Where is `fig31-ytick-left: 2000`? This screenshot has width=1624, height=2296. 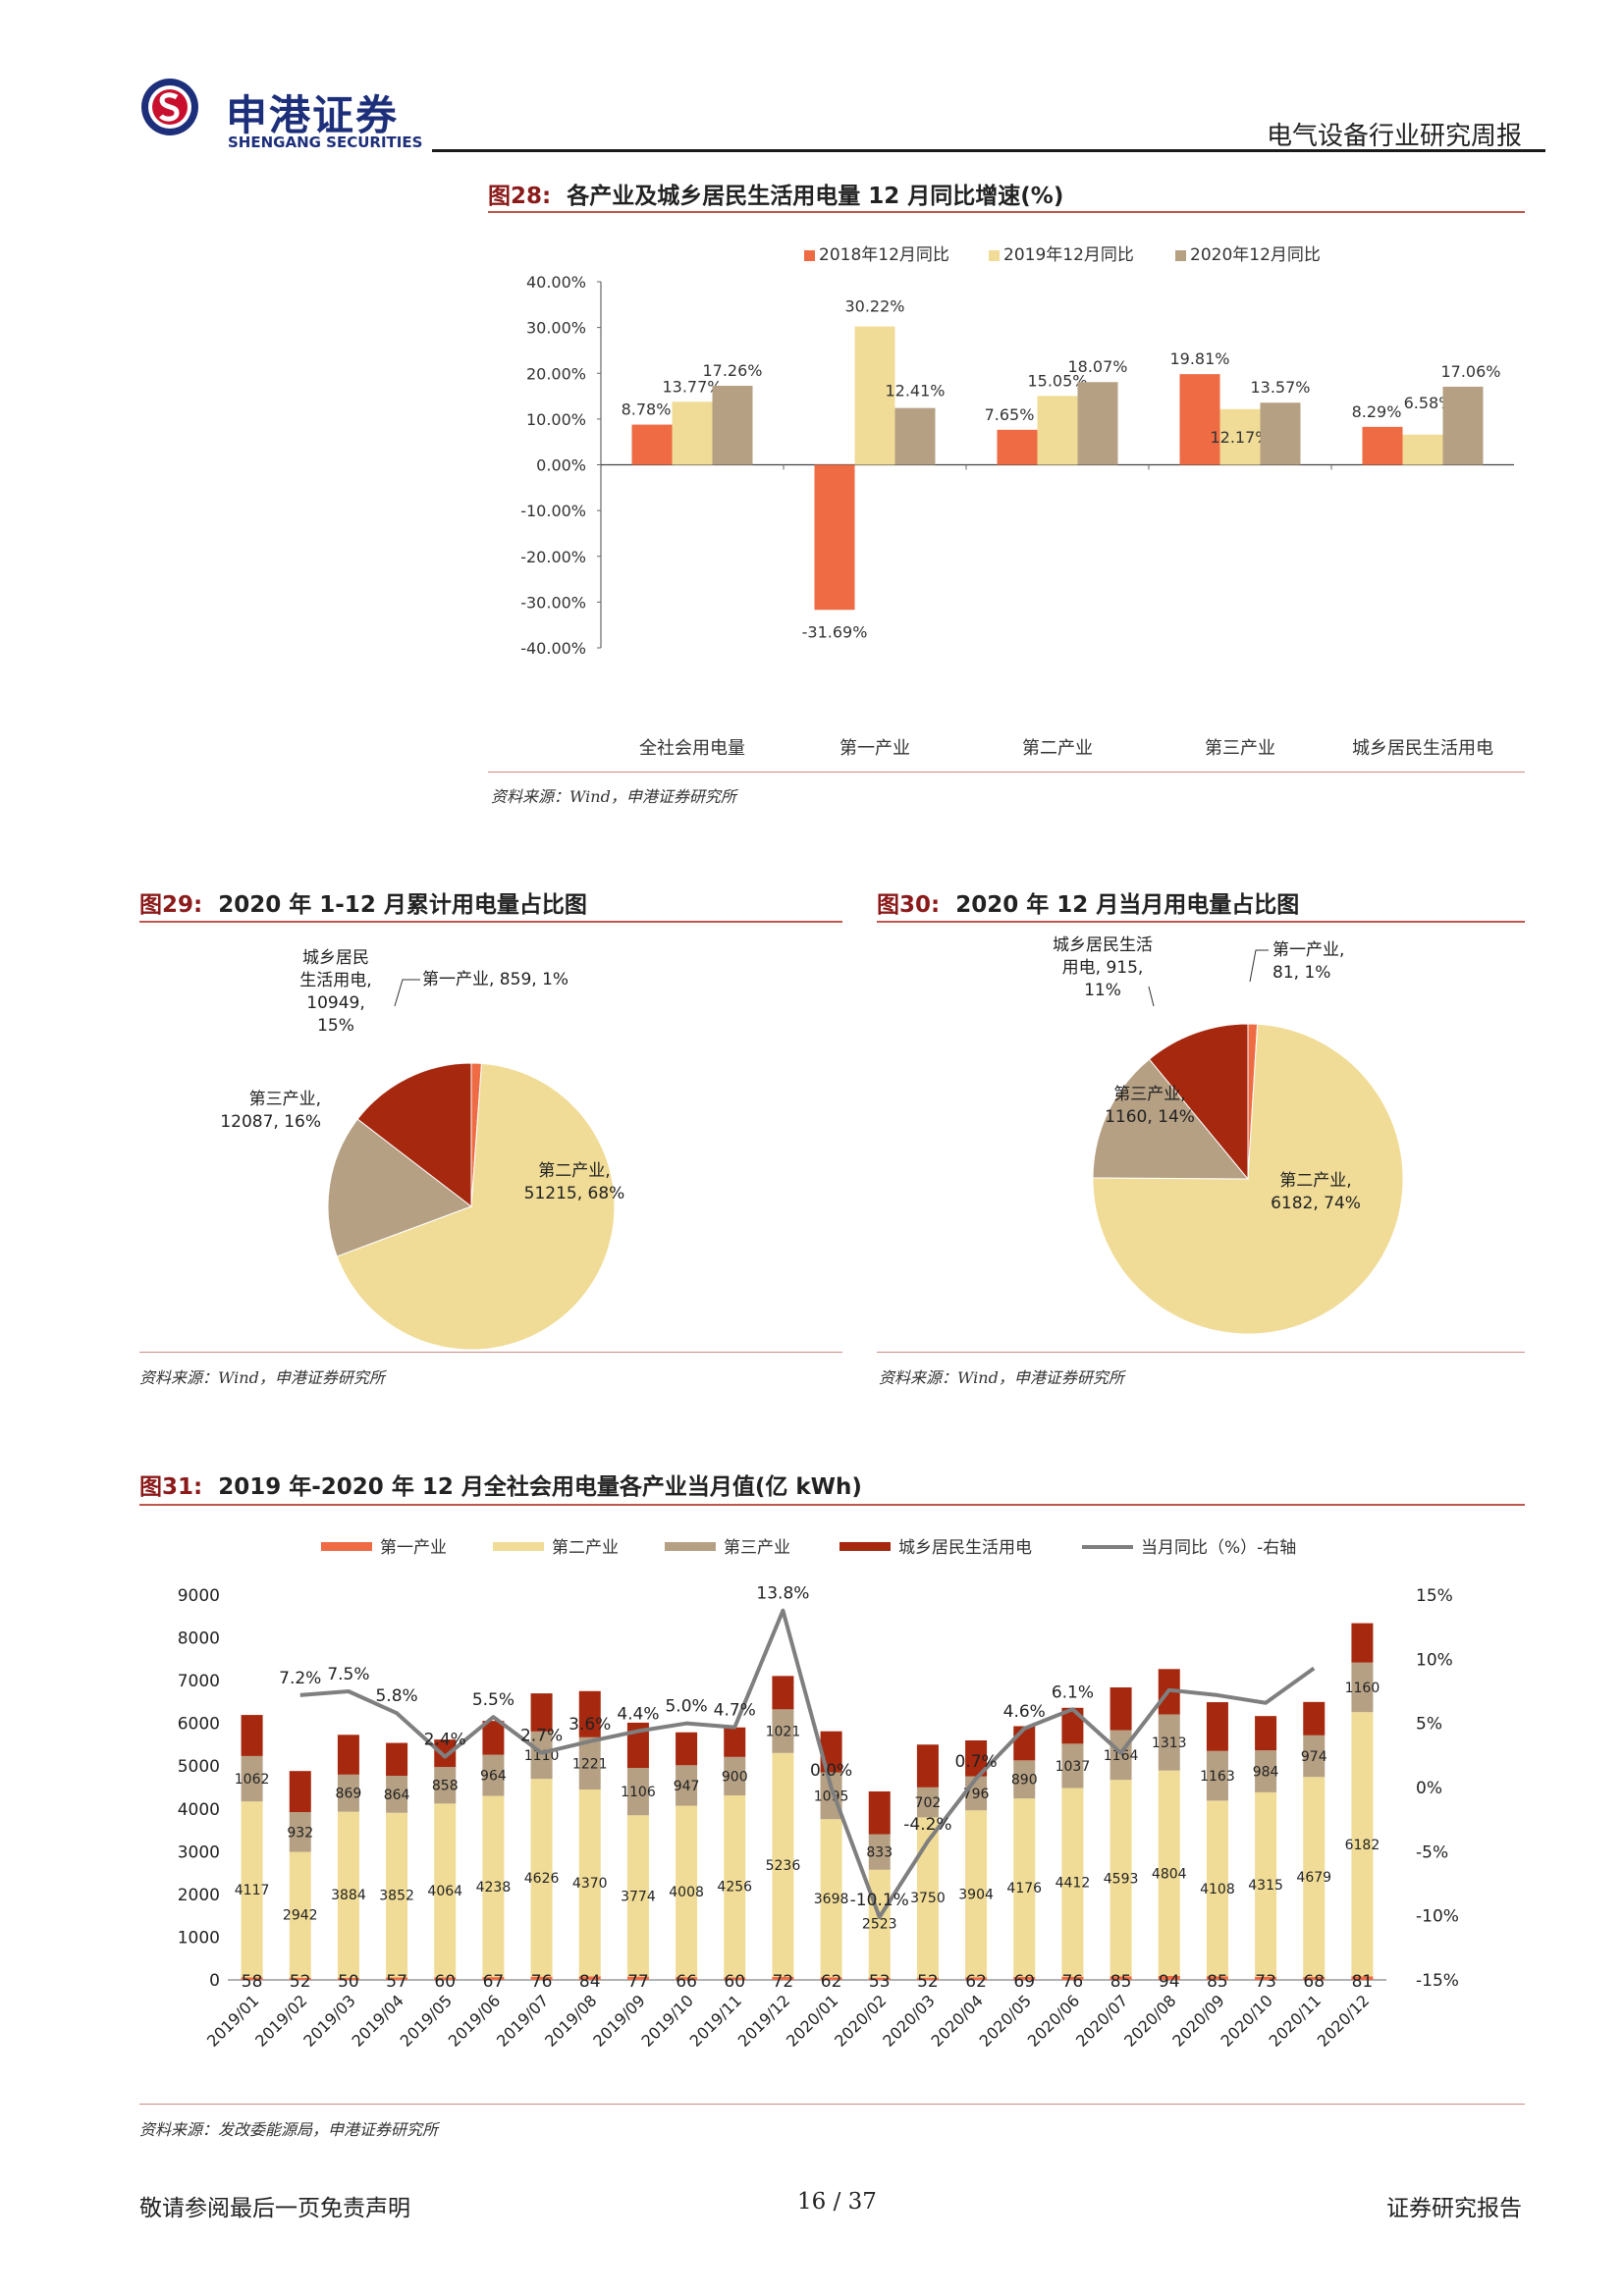
fig31-ytick-left: 2000 is located at coordinates (199, 1895).